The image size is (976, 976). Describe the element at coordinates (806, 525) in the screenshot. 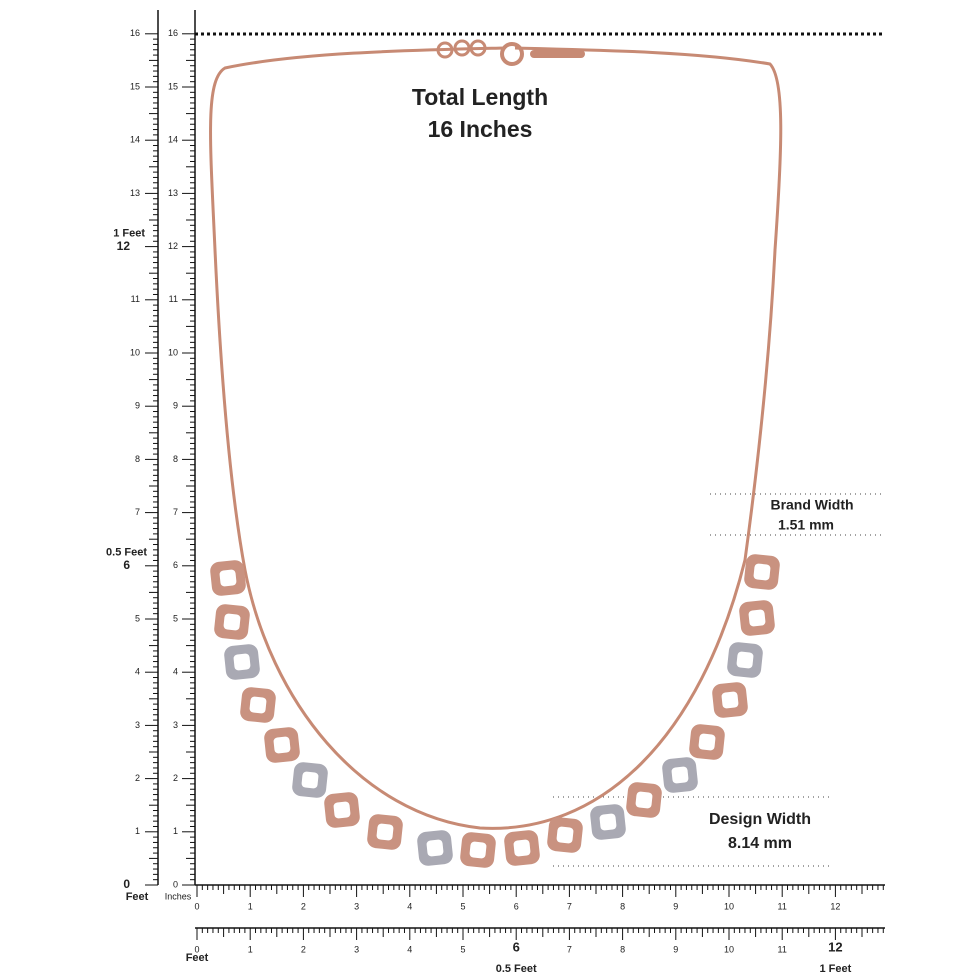

I see `brand-width-value: 1.51 mm` at that location.